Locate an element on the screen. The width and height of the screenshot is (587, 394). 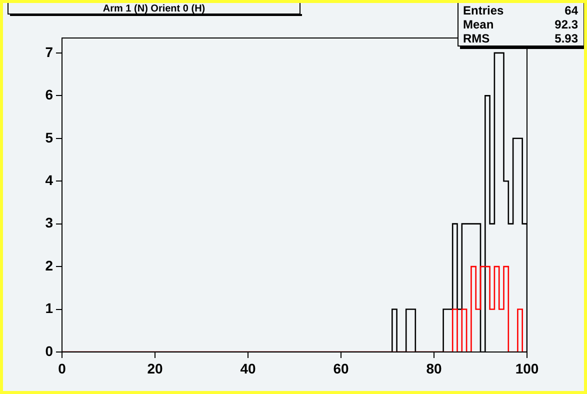
chart-title: Arm 1 (N) Orient 0 (H) is located at coordinates (154, 8).